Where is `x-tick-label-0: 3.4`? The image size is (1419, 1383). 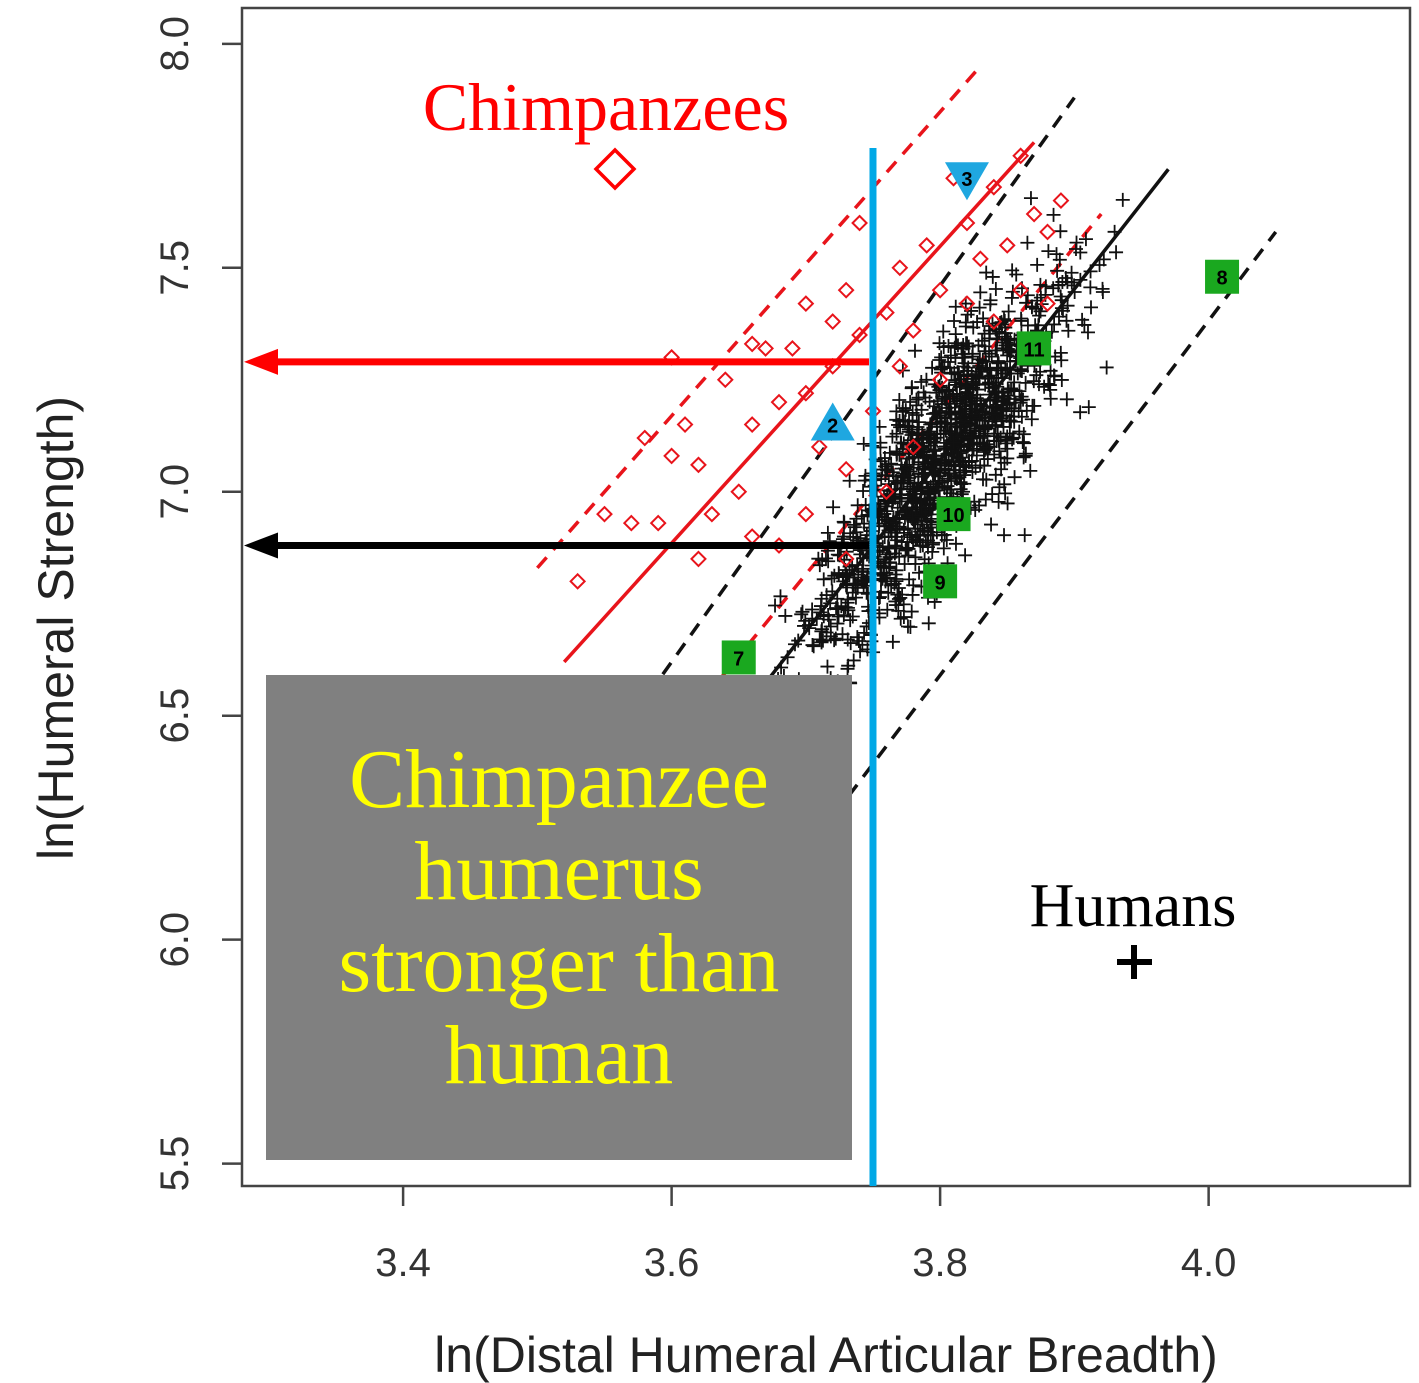
x-tick-label-0: 3.4 is located at coordinates (403, 1263).